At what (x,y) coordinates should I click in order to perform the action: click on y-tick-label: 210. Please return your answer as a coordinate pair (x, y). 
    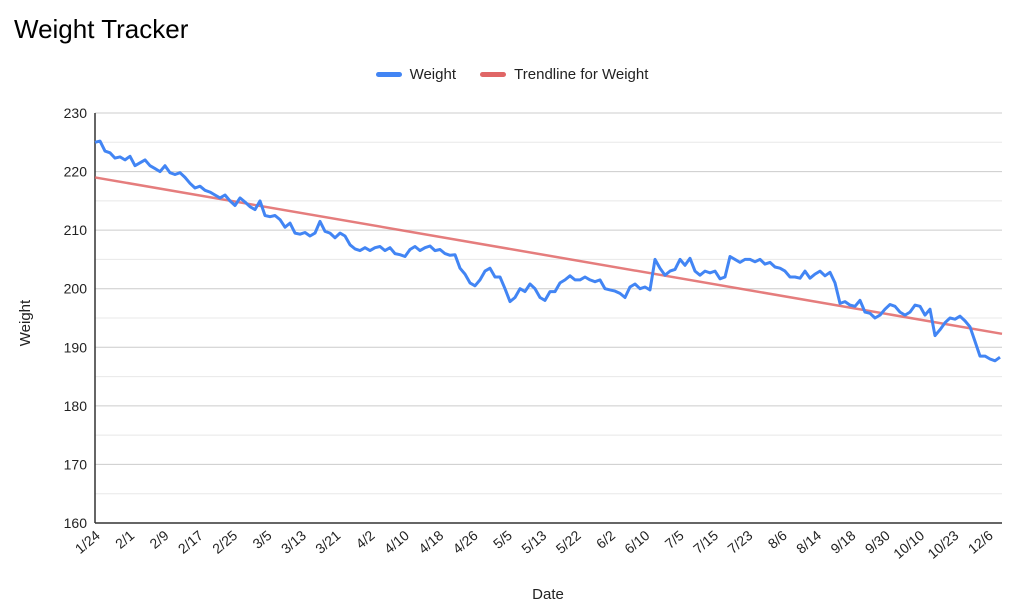
    Looking at the image, I should click on (76, 230).